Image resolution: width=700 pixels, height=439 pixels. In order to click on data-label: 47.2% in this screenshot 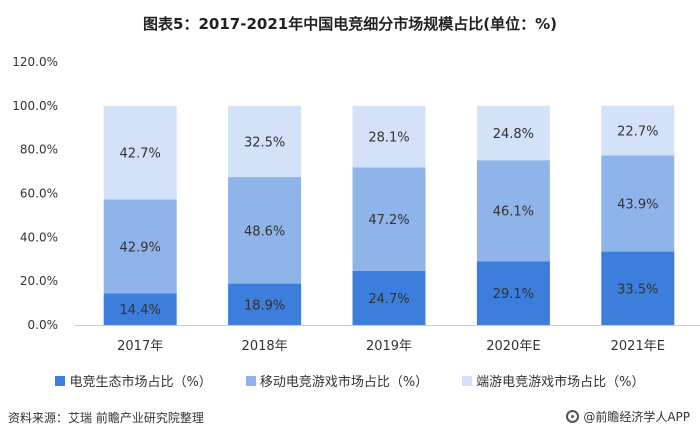, I will do `click(388, 220)`.